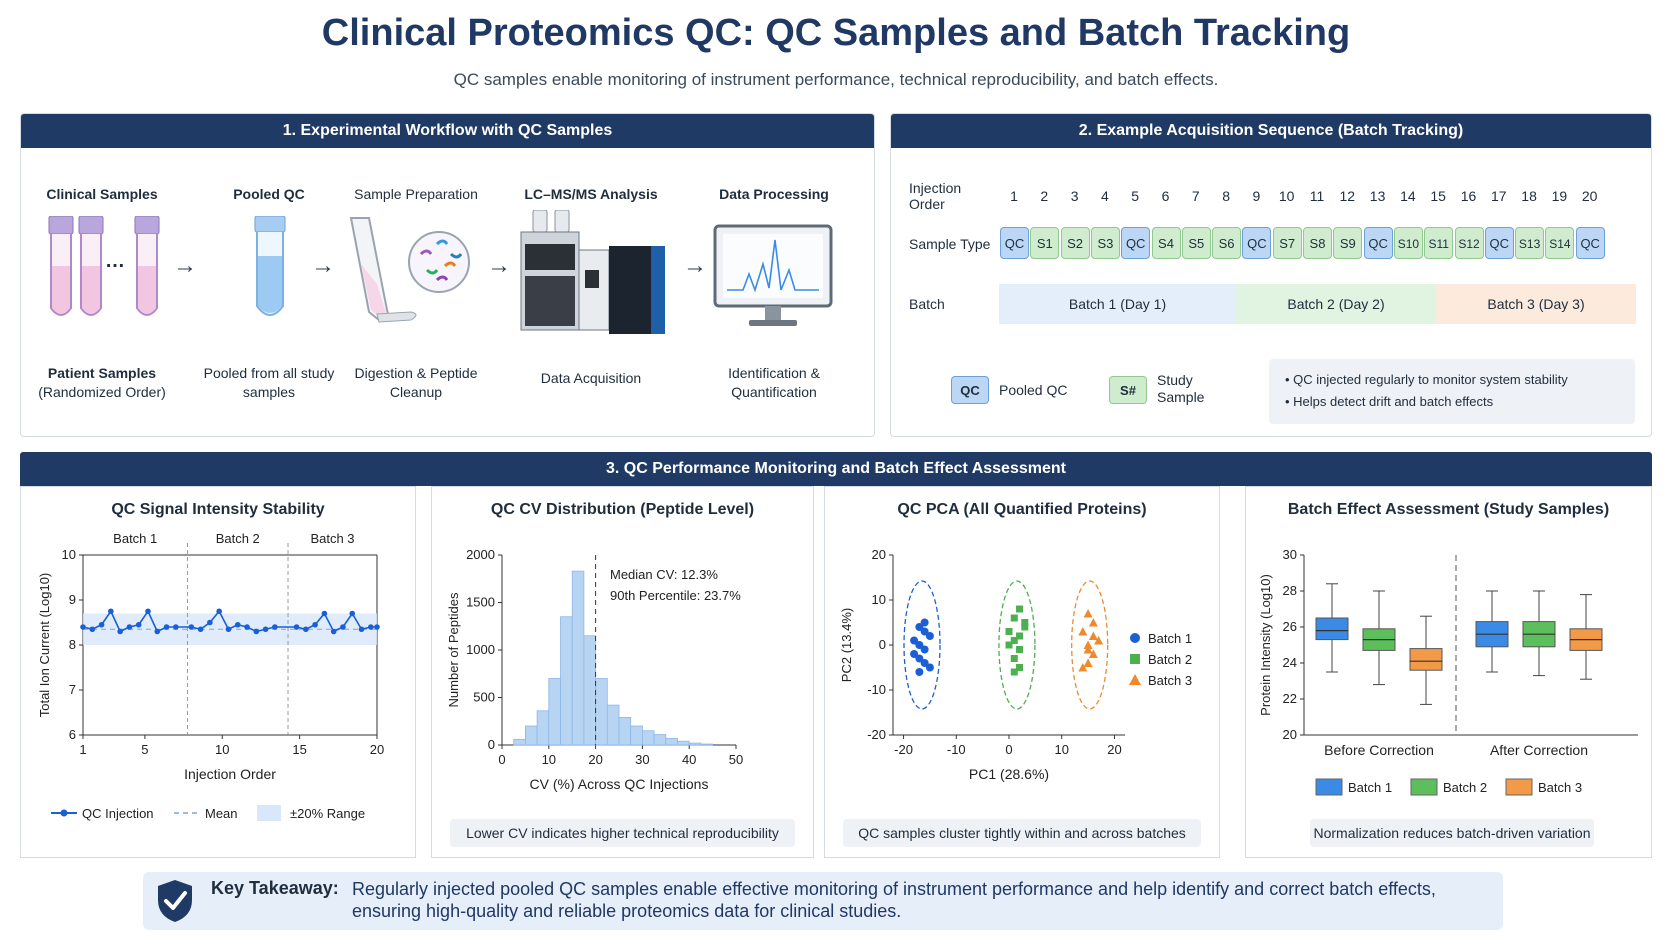 The image size is (1672, 941). Describe the element at coordinates (736, 759) in the screenshot. I see `x-tick-label: 50` at that location.